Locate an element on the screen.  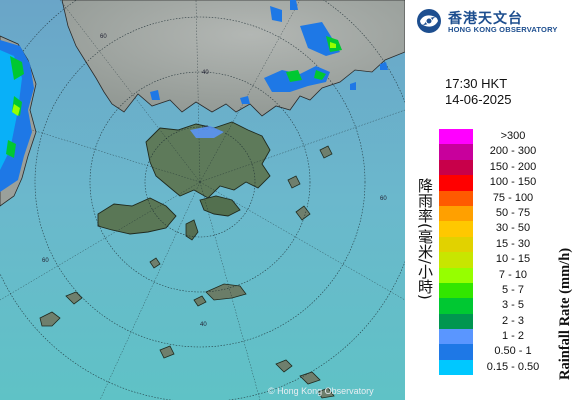
south-islet-land is located at coordinates (200, 301).